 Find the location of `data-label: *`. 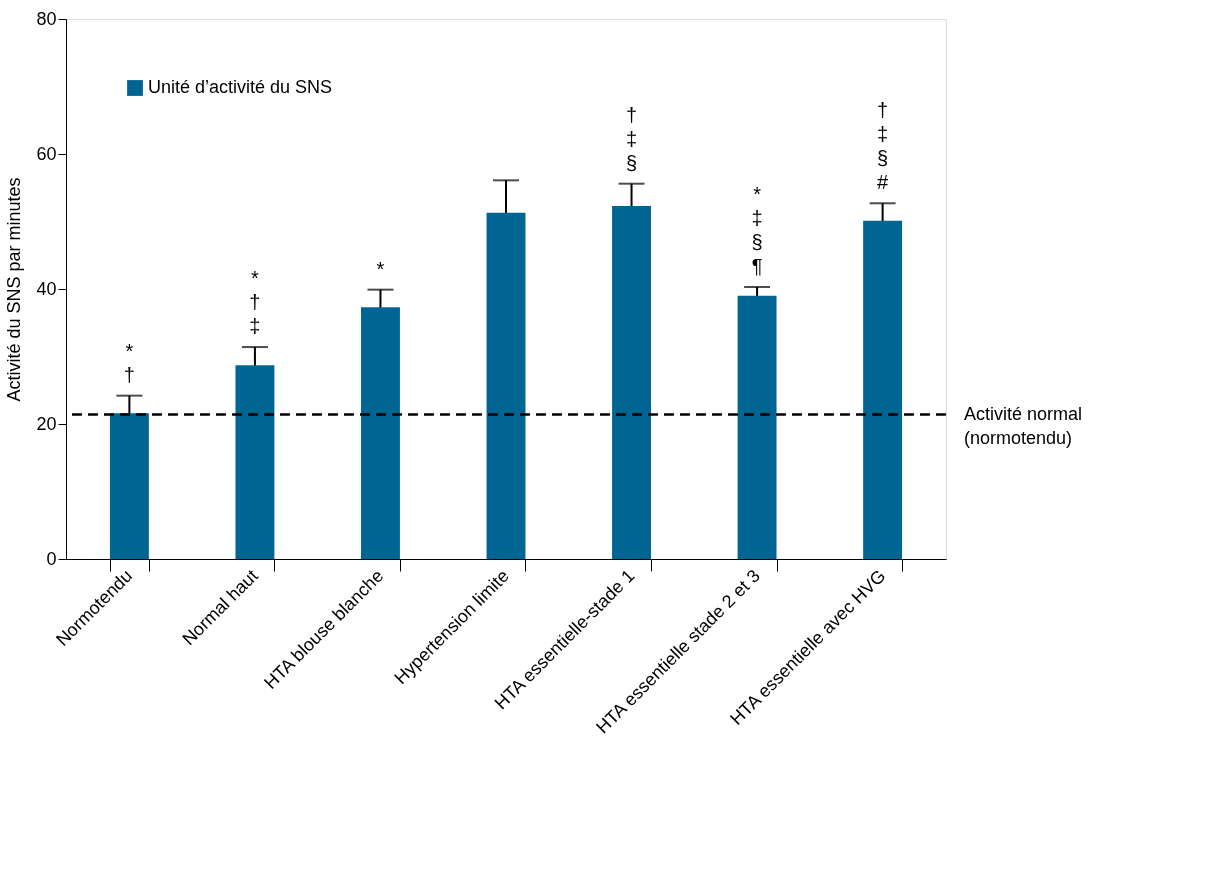

data-label: * is located at coordinates (380, 268).